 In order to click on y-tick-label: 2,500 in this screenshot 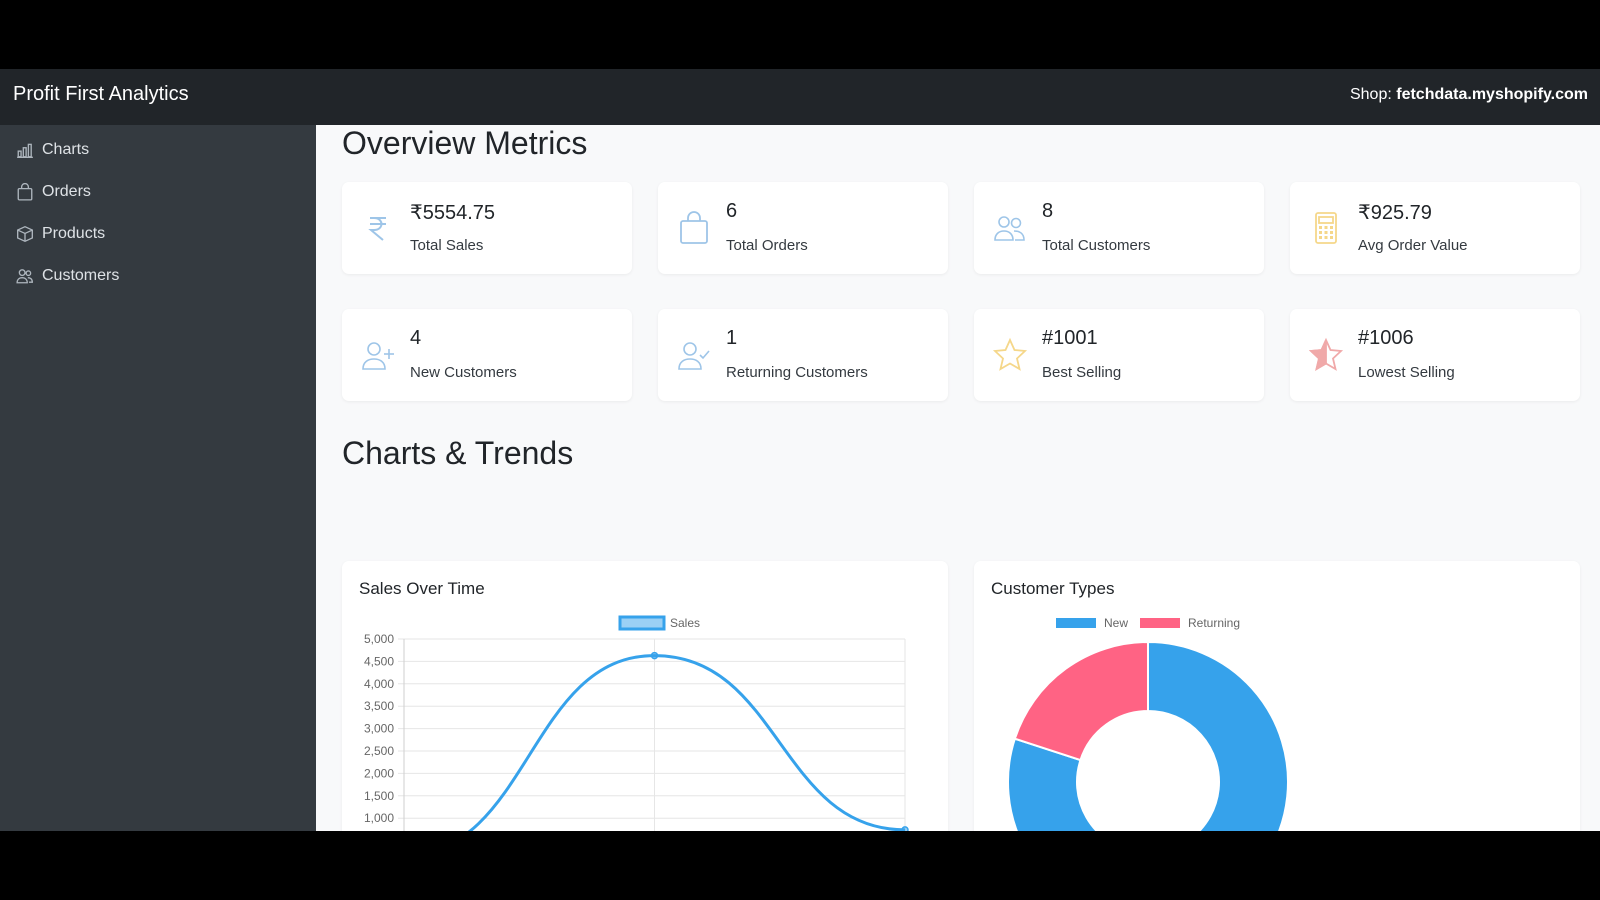, I will do `click(379, 751)`.